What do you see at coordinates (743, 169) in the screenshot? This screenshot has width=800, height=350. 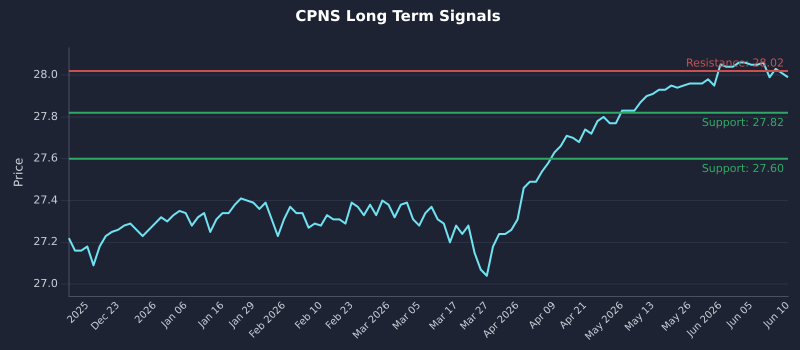 I see `ref-line-label: Support: 27.60` at bounding box center [743, 169].